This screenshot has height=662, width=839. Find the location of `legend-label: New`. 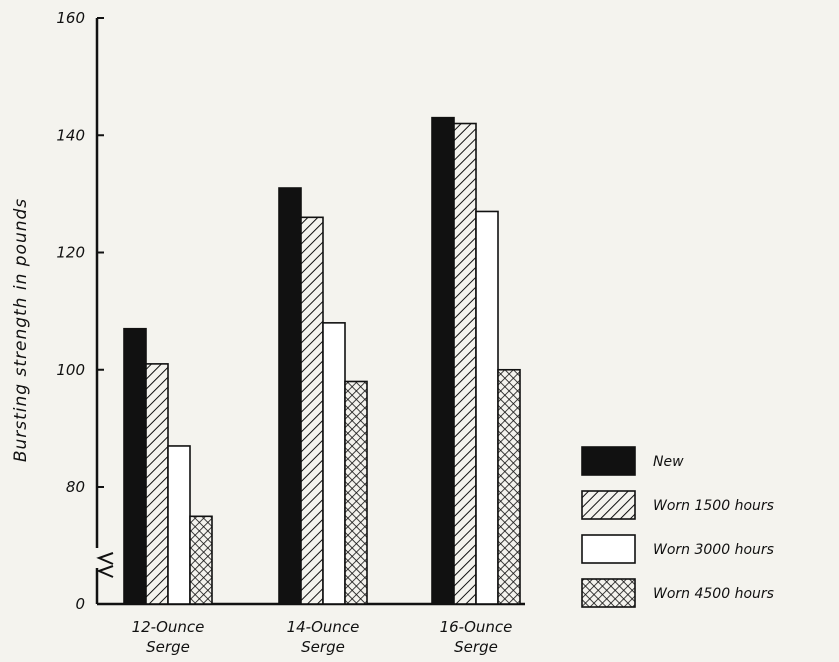

legend-label: New is located at coordinates (668, 462).